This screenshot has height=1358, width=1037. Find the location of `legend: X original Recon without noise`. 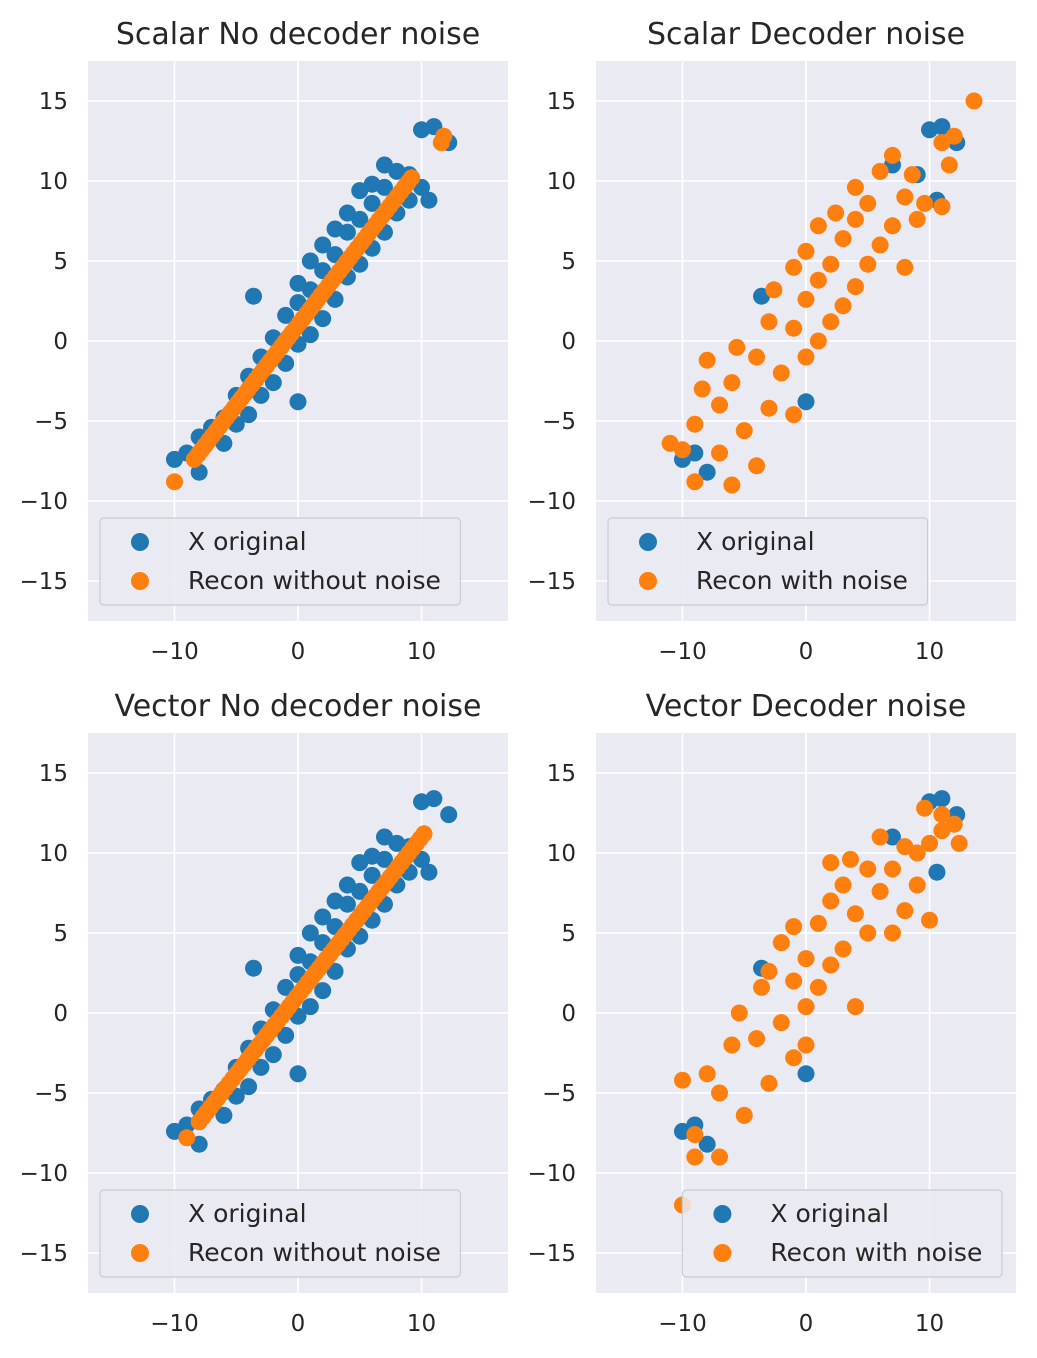

legend: X original Recon without noise is located at coordinates (280, 561).